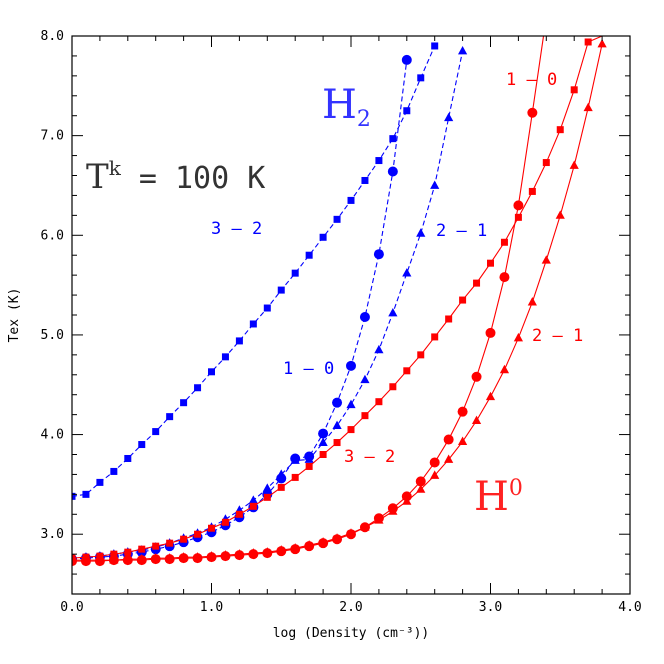 This screenshot has height=664, width=664. What do you see at coordinates (308, 369) in the screenshot?
I see `label-h2-1-0: 1 – 0` at bounding box center [308, 369].